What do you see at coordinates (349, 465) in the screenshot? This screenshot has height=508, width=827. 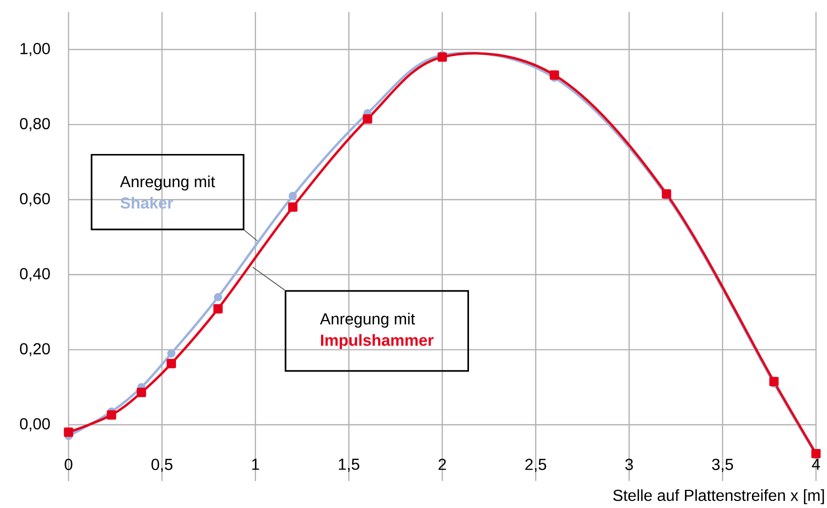 I see `x-tick-label: 1,5` at bounding box center [349, 465].